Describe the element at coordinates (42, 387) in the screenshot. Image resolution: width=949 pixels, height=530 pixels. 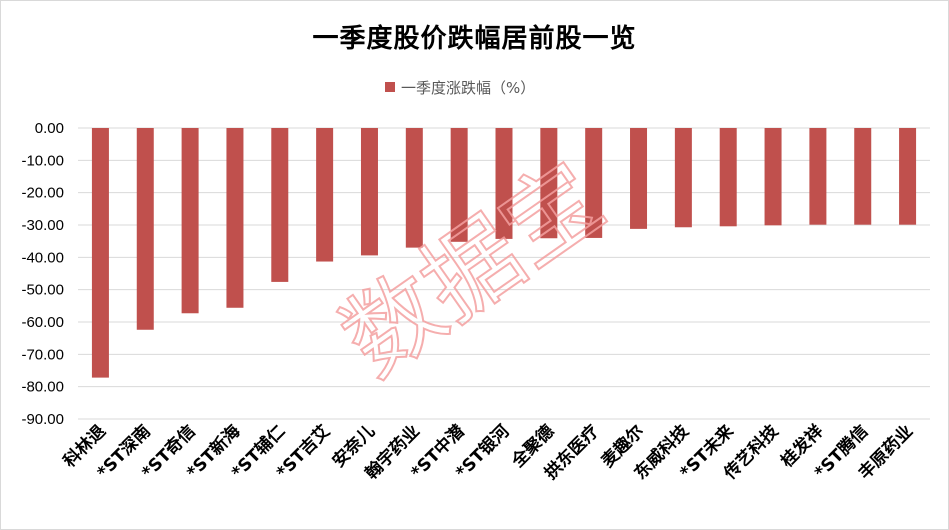
I see `y-tick-label: -80.00` at that location.